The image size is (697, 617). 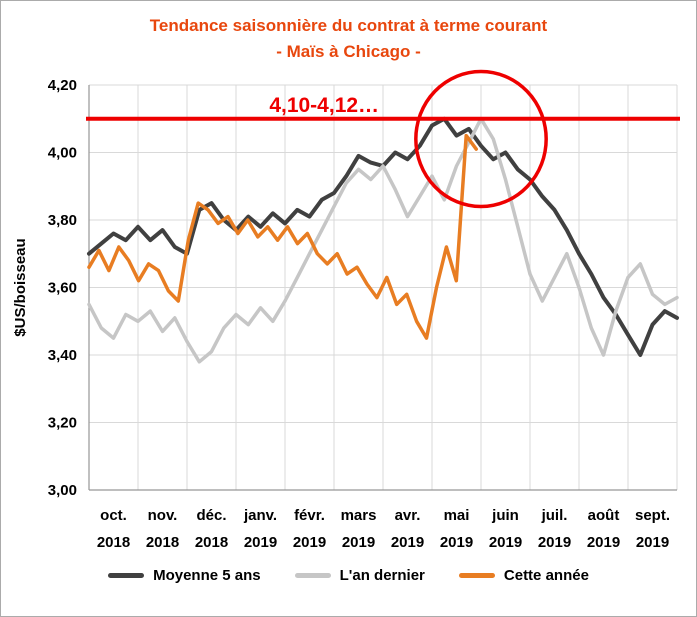 I want to click on legend-swatch-cette-annee, so click(x=476, y=575).